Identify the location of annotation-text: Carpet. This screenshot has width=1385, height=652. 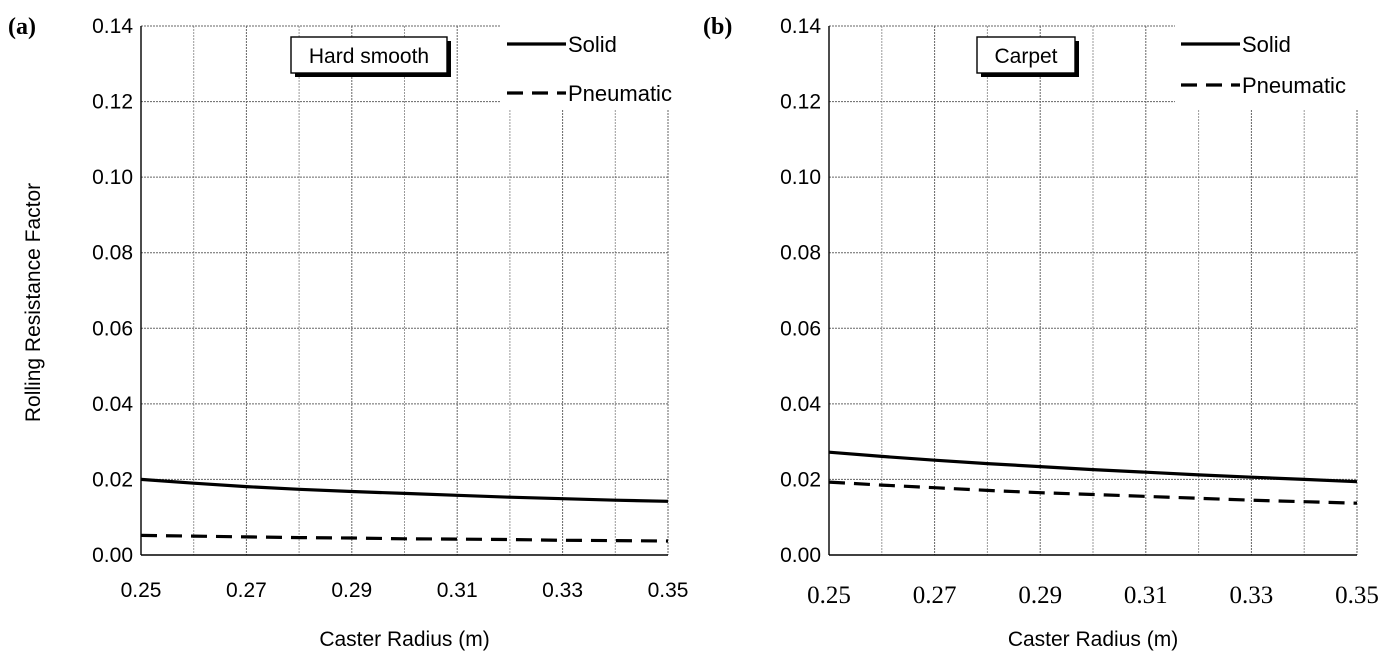
(1025, 56).